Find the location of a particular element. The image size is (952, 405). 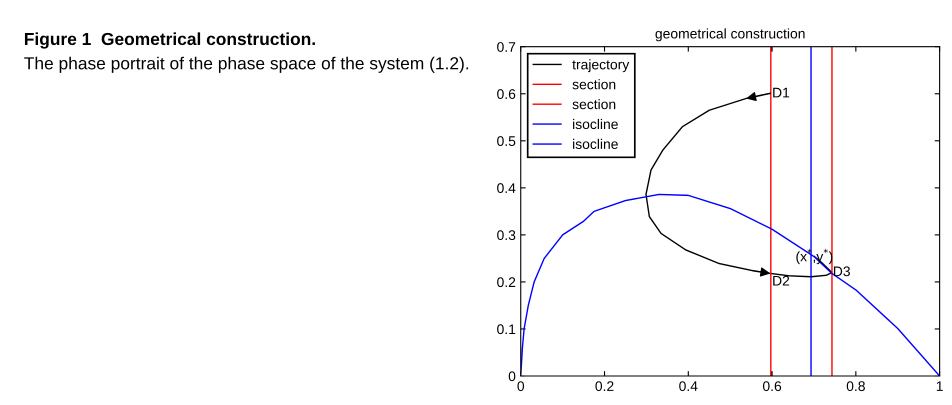

annotation: D1 is located at coordinates (781, 93).